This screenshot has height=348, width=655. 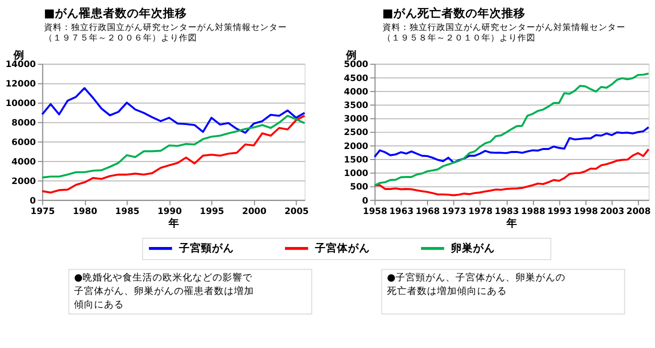 What do you see at coordinates (586, 211) in the screenshot?
I see `x-tick-label: 1998` at bounding box center [586, 211].